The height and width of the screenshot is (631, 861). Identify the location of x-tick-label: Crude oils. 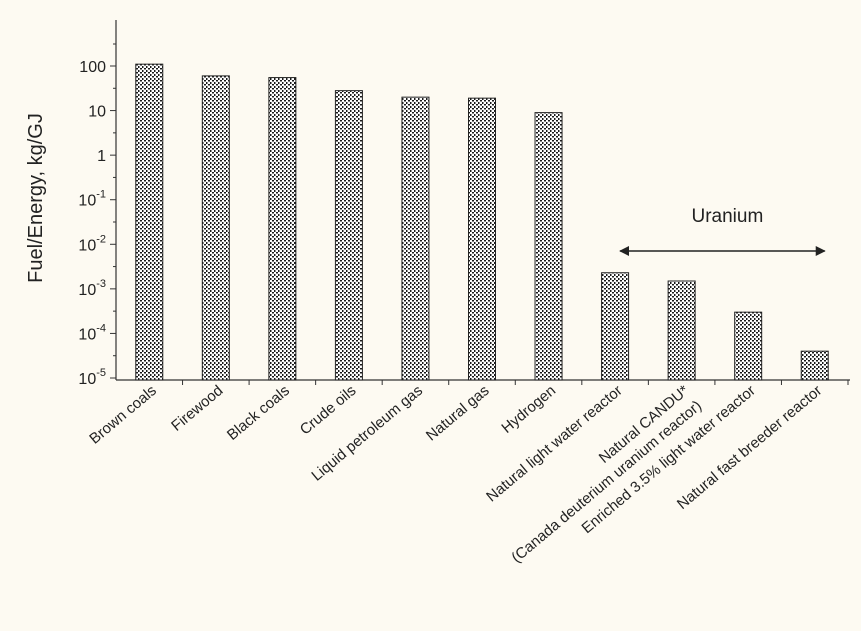
(328, 410).